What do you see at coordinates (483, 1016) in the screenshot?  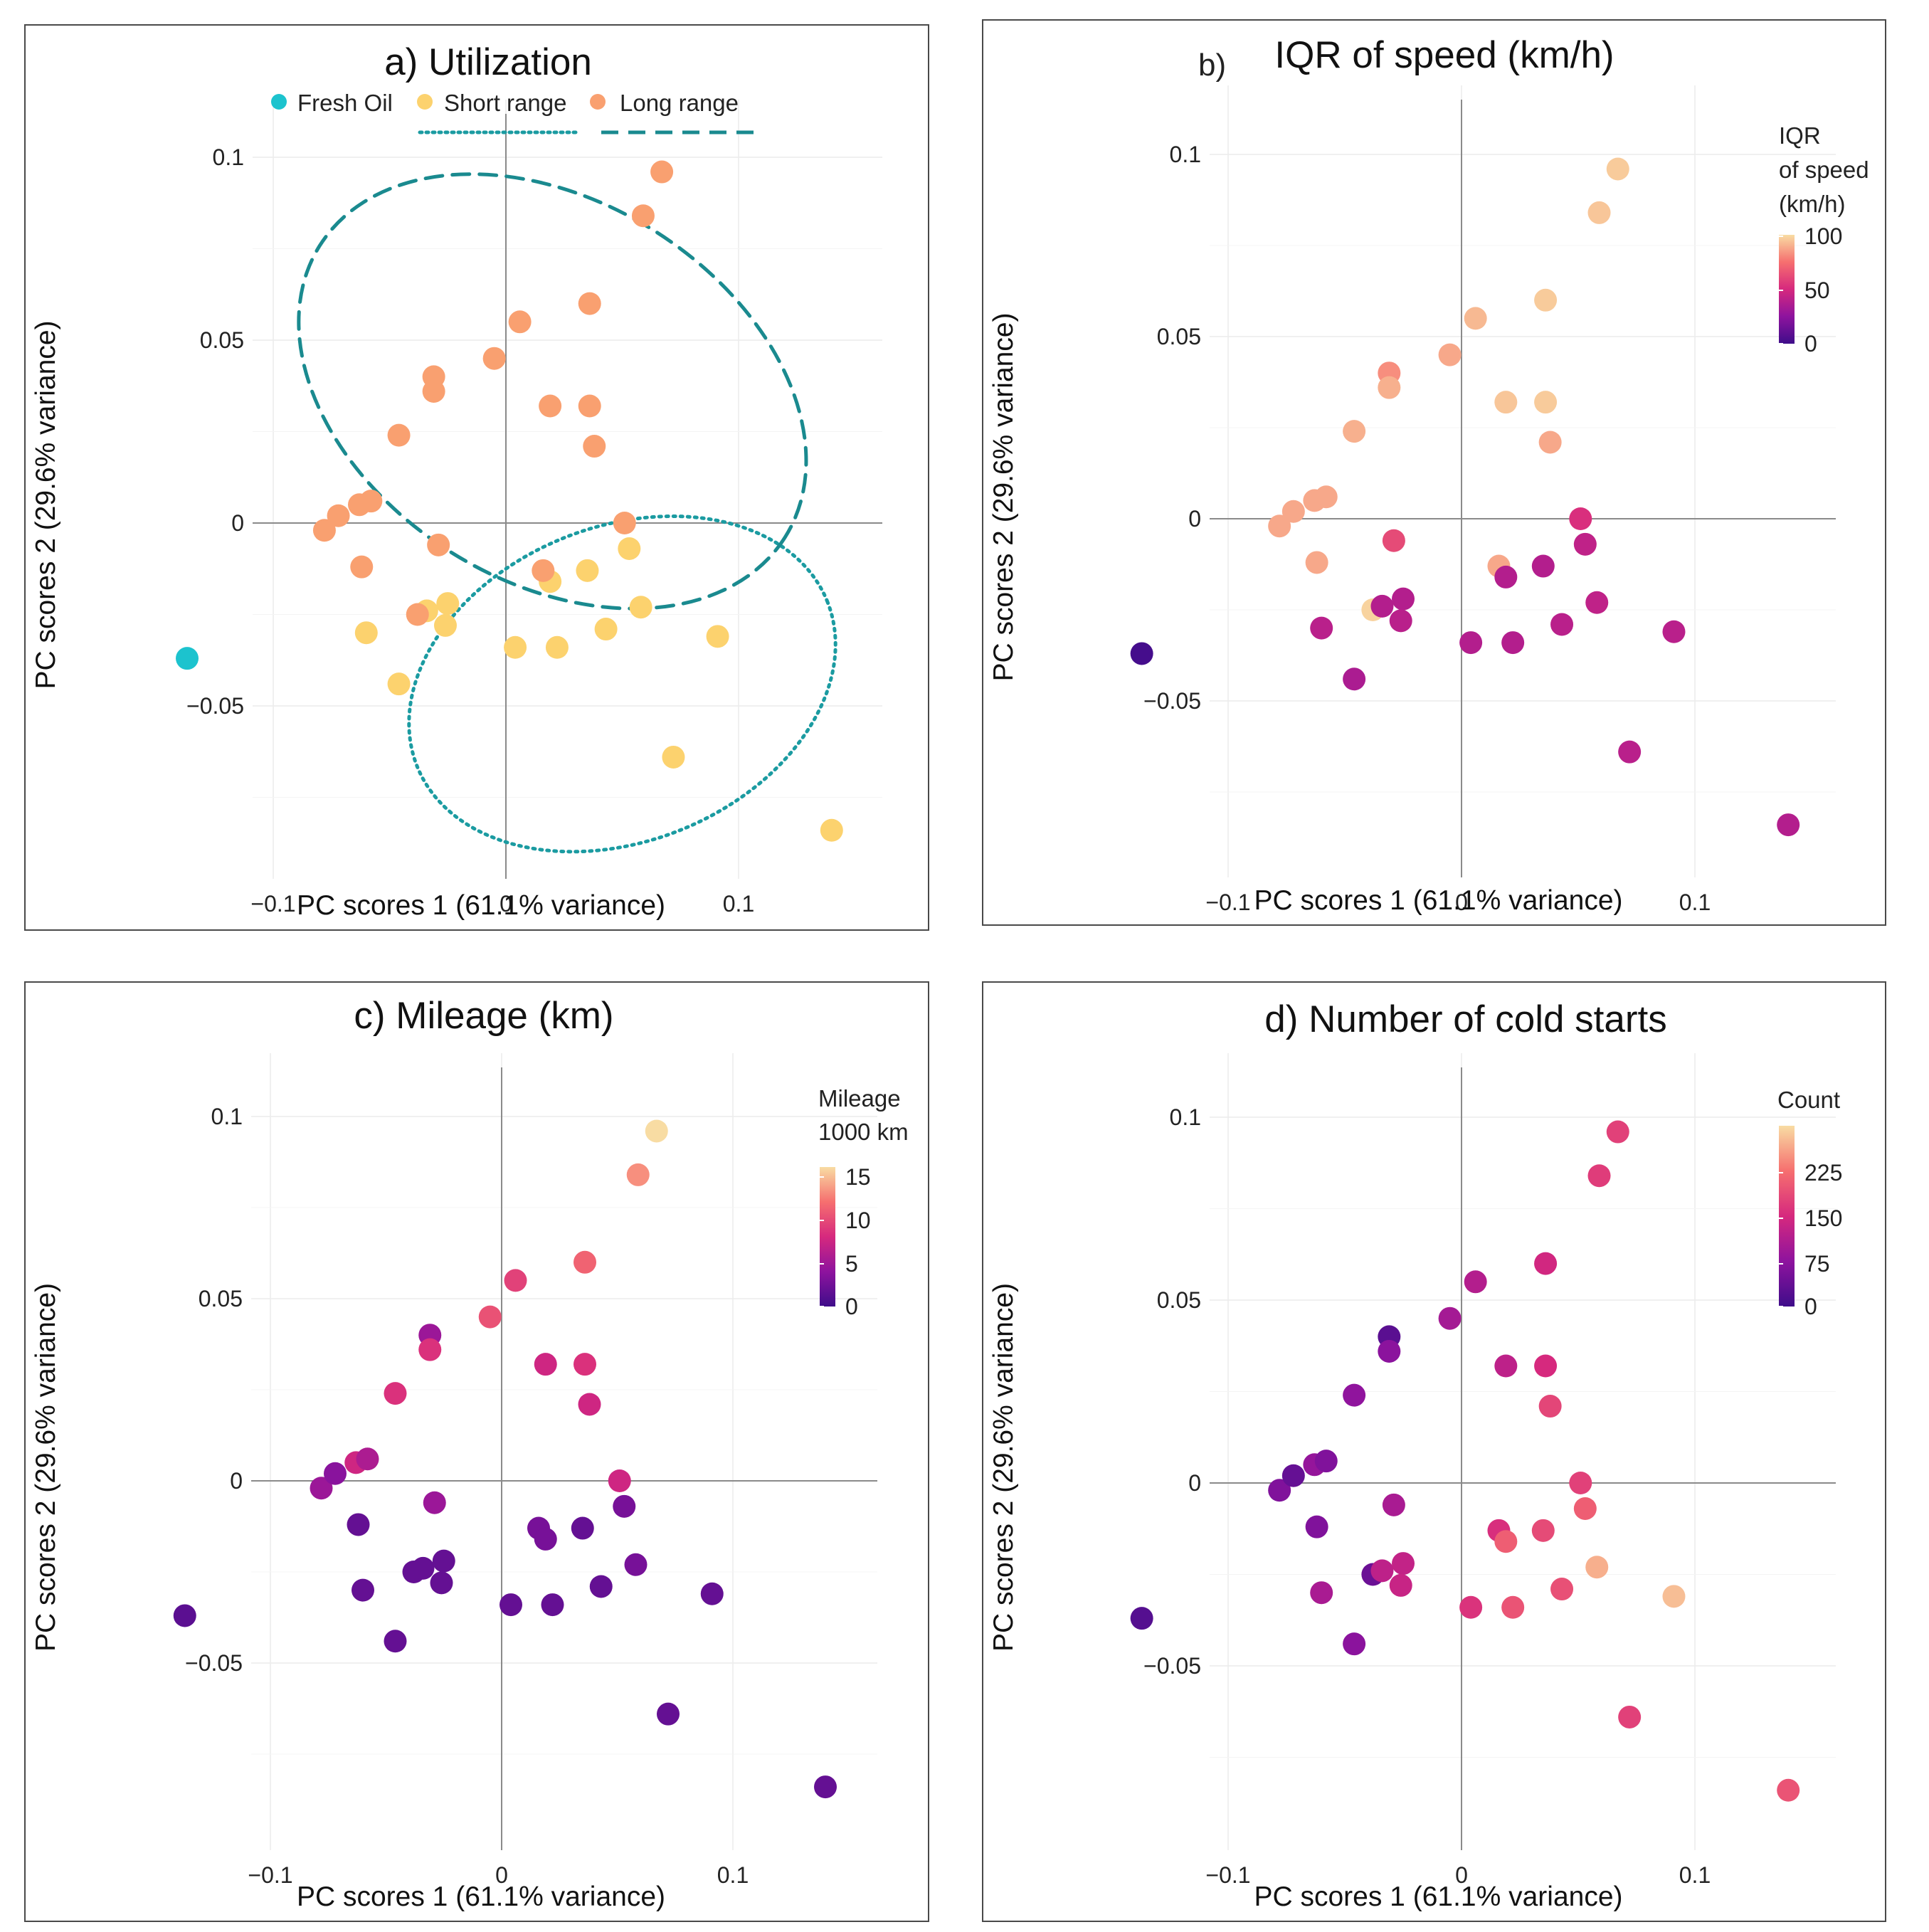 I see `panel-title: c) Mileage (km)` at bounding box center [483, 1016].